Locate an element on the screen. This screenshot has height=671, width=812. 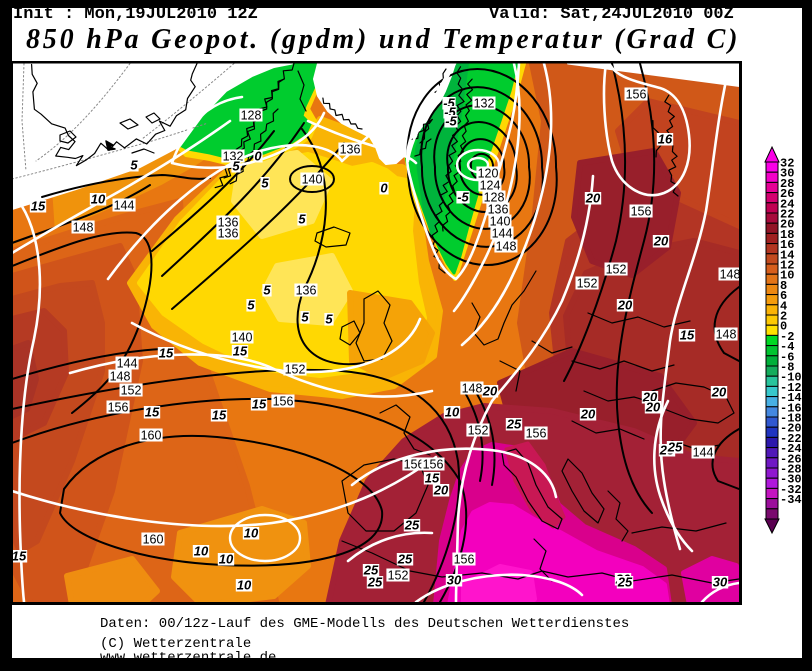
svg-text: -20 is located at coordinates (791, 429).